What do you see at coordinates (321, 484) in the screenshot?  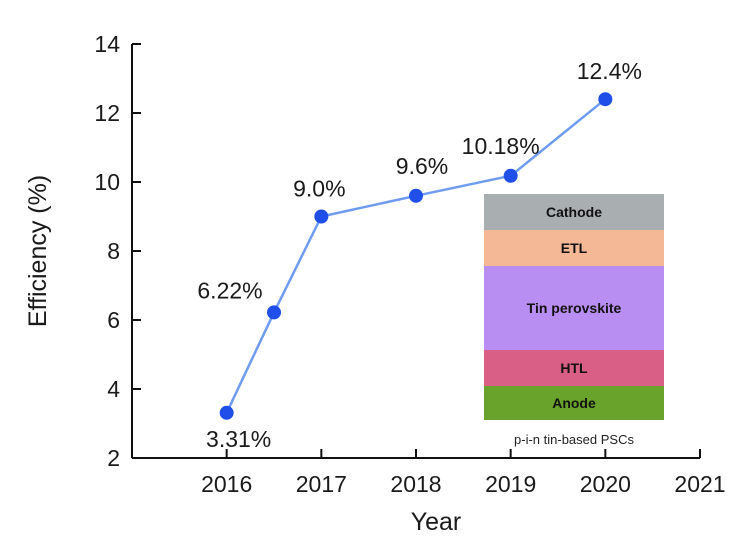 I see `x-tick-label: 2017` at bounding box center [321, 484].